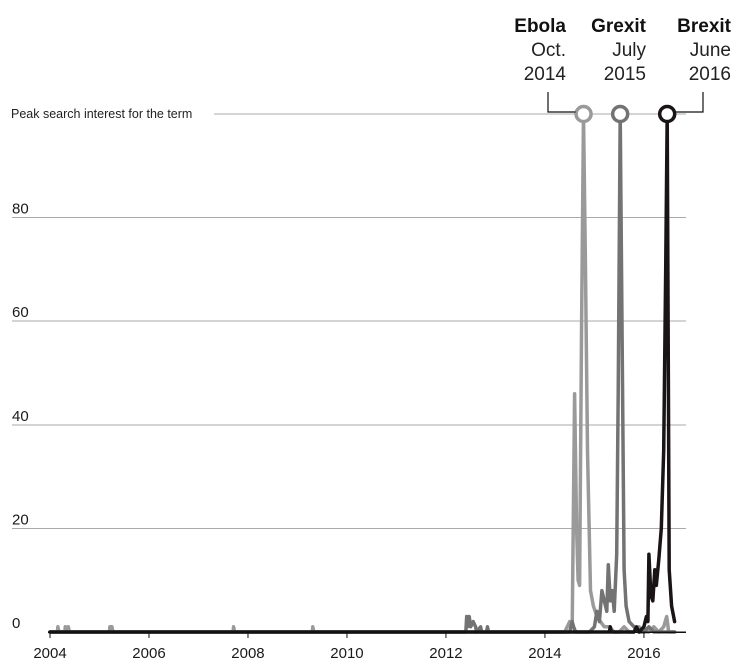  I want to click on annotation-name-grexit: Grexit, so click(619, 26).